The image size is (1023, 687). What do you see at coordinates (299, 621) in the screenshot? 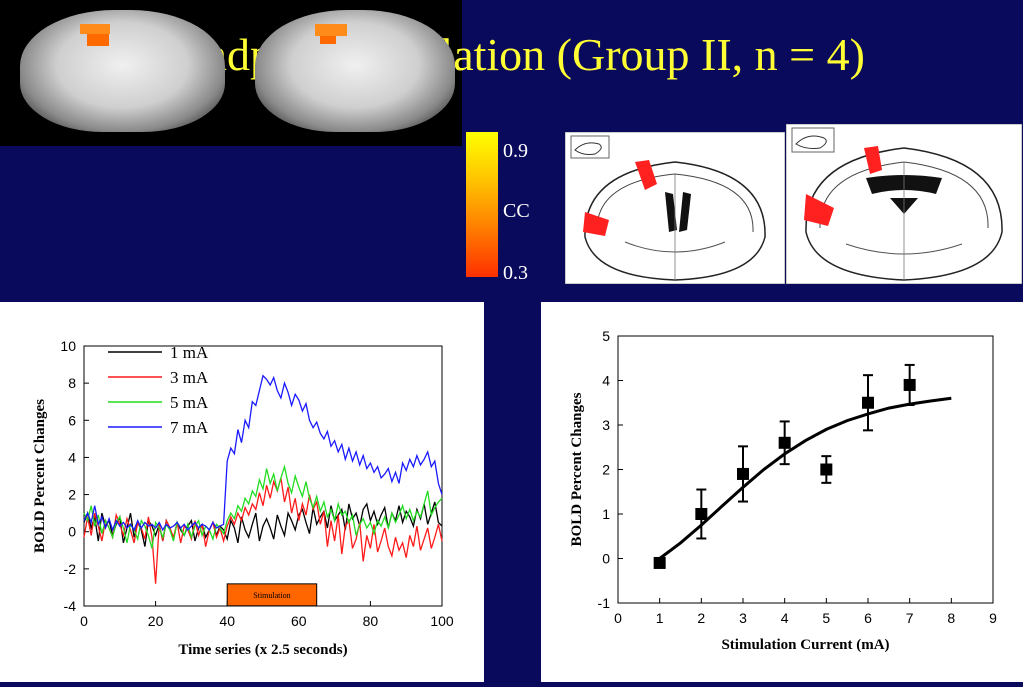
I see `x-tick-label: 60` at bounding box center [299, 621].